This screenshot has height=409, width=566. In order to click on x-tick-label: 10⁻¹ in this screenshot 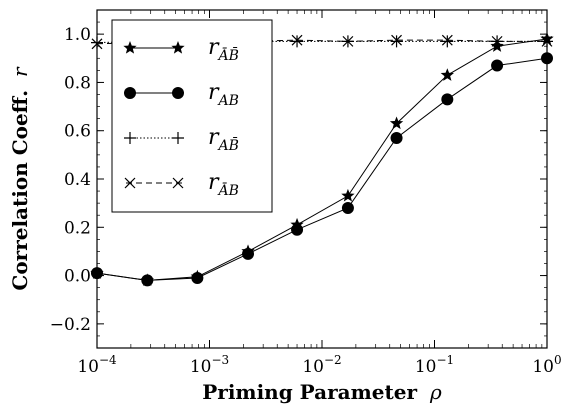, I will do `click(434, 365)`.